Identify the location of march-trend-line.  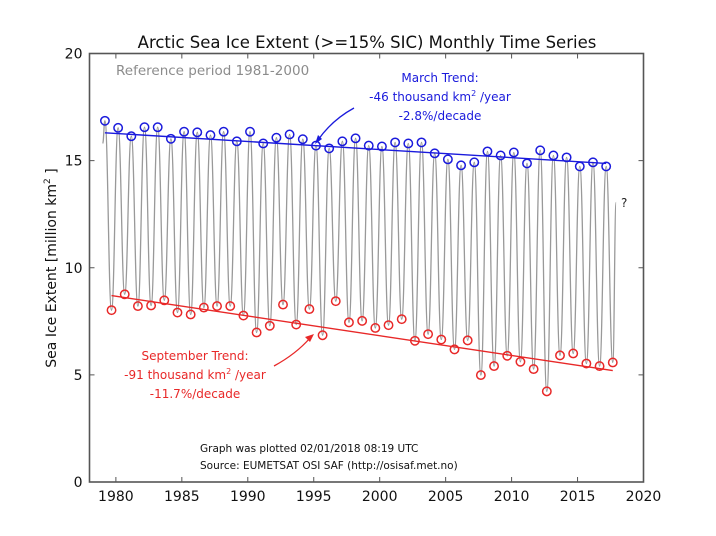
(355, 148).